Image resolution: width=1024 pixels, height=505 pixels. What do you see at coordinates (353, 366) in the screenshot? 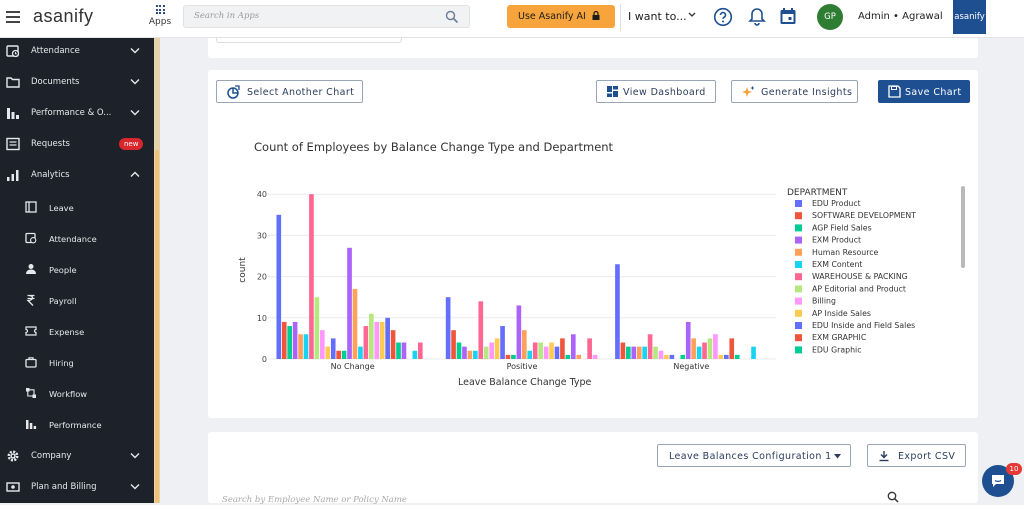
I see `x-tick-label: No Change` at bounding box center [353, 366].